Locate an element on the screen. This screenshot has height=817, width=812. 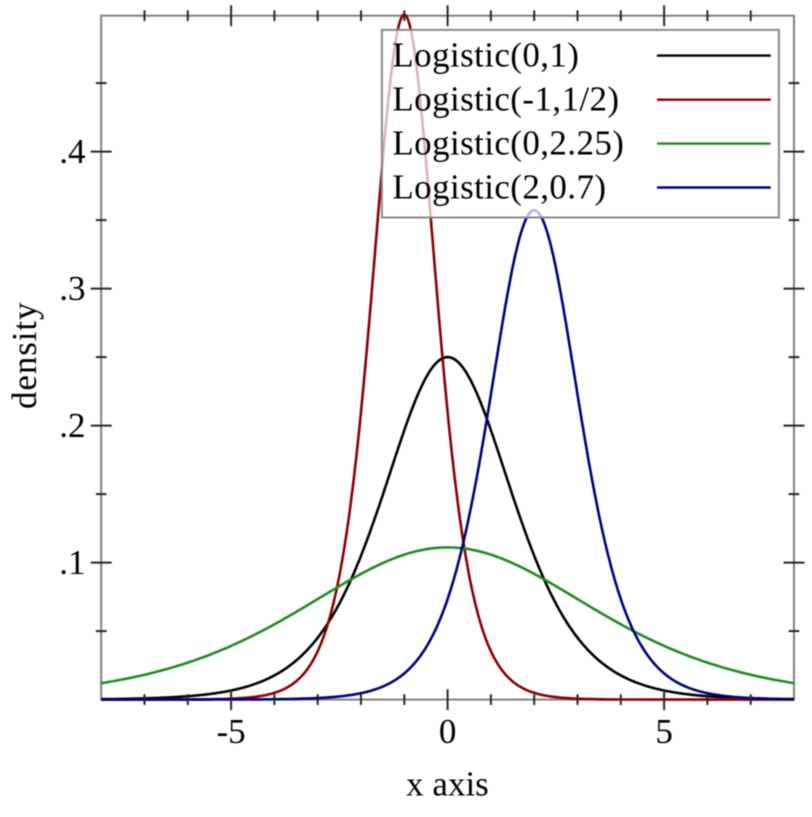
svg-text: -5 is located at coordinates (231, 731).